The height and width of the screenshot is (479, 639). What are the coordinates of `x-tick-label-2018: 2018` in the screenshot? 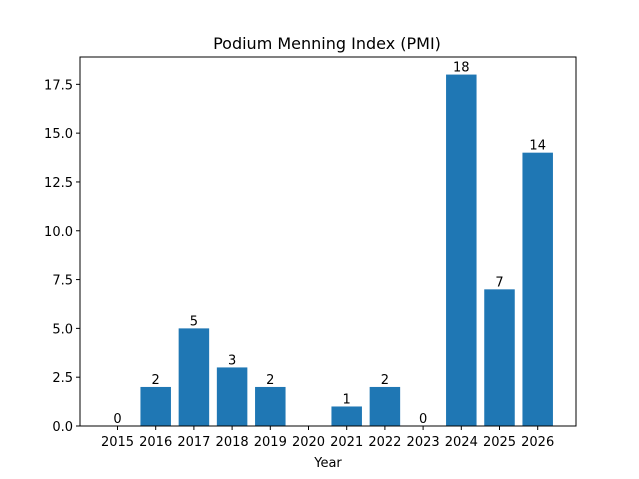 It's located at (232, 442).